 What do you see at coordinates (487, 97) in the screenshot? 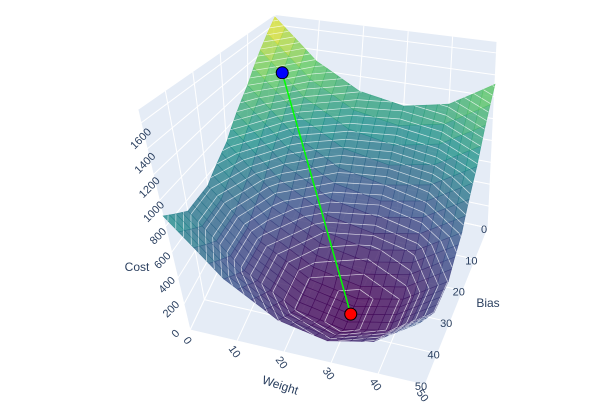
I see `surface-patch` at bounding box center [487, 97].